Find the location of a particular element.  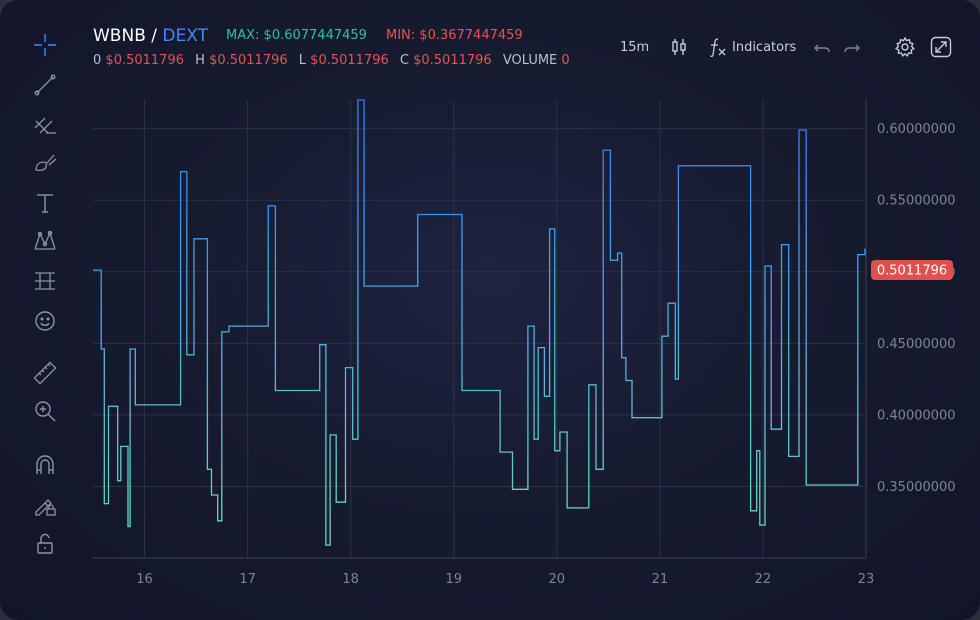

crosshair-icon is located at coordinates (45, 45).